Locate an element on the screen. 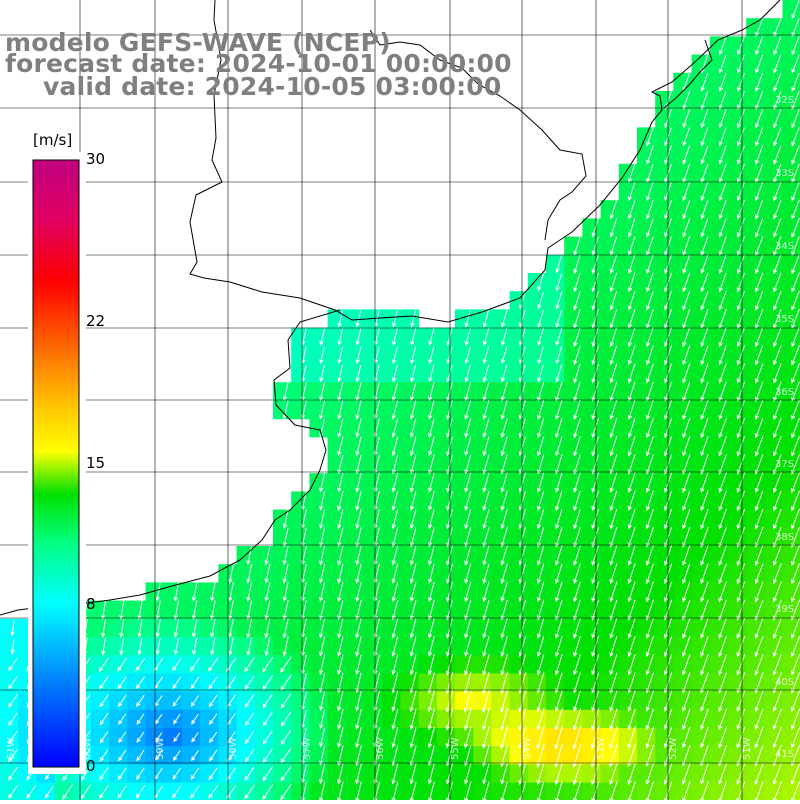  latitude-labels: 32S 33S 34S 35S 36S 37S 38S 39S 40S 41S is located at coordinates (784, 427).